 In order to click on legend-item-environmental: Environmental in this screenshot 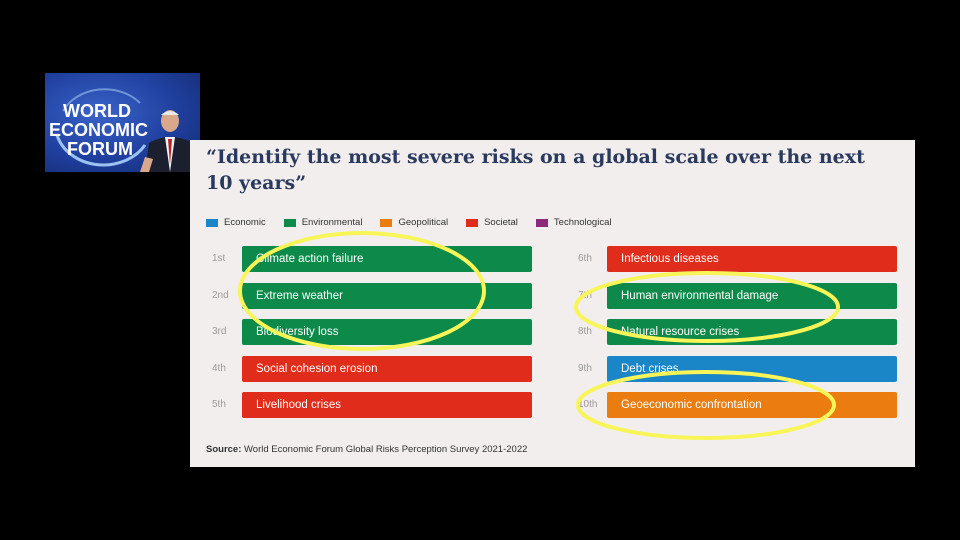, I will do `click(323, 222)`.